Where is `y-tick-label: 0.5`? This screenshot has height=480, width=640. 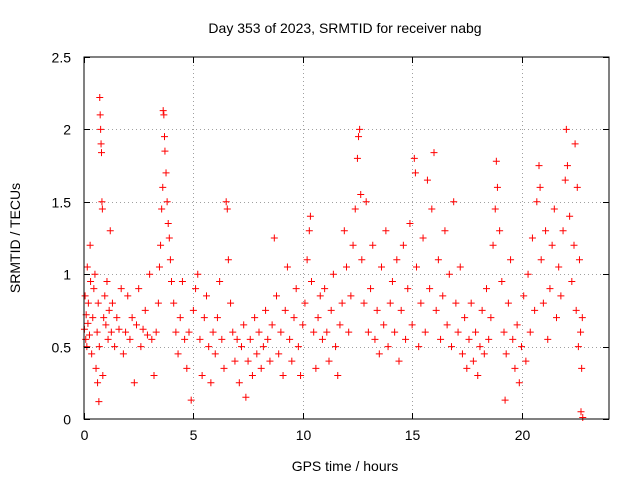 y-tick-label: 0.5 is located at coordinates (62, 348).